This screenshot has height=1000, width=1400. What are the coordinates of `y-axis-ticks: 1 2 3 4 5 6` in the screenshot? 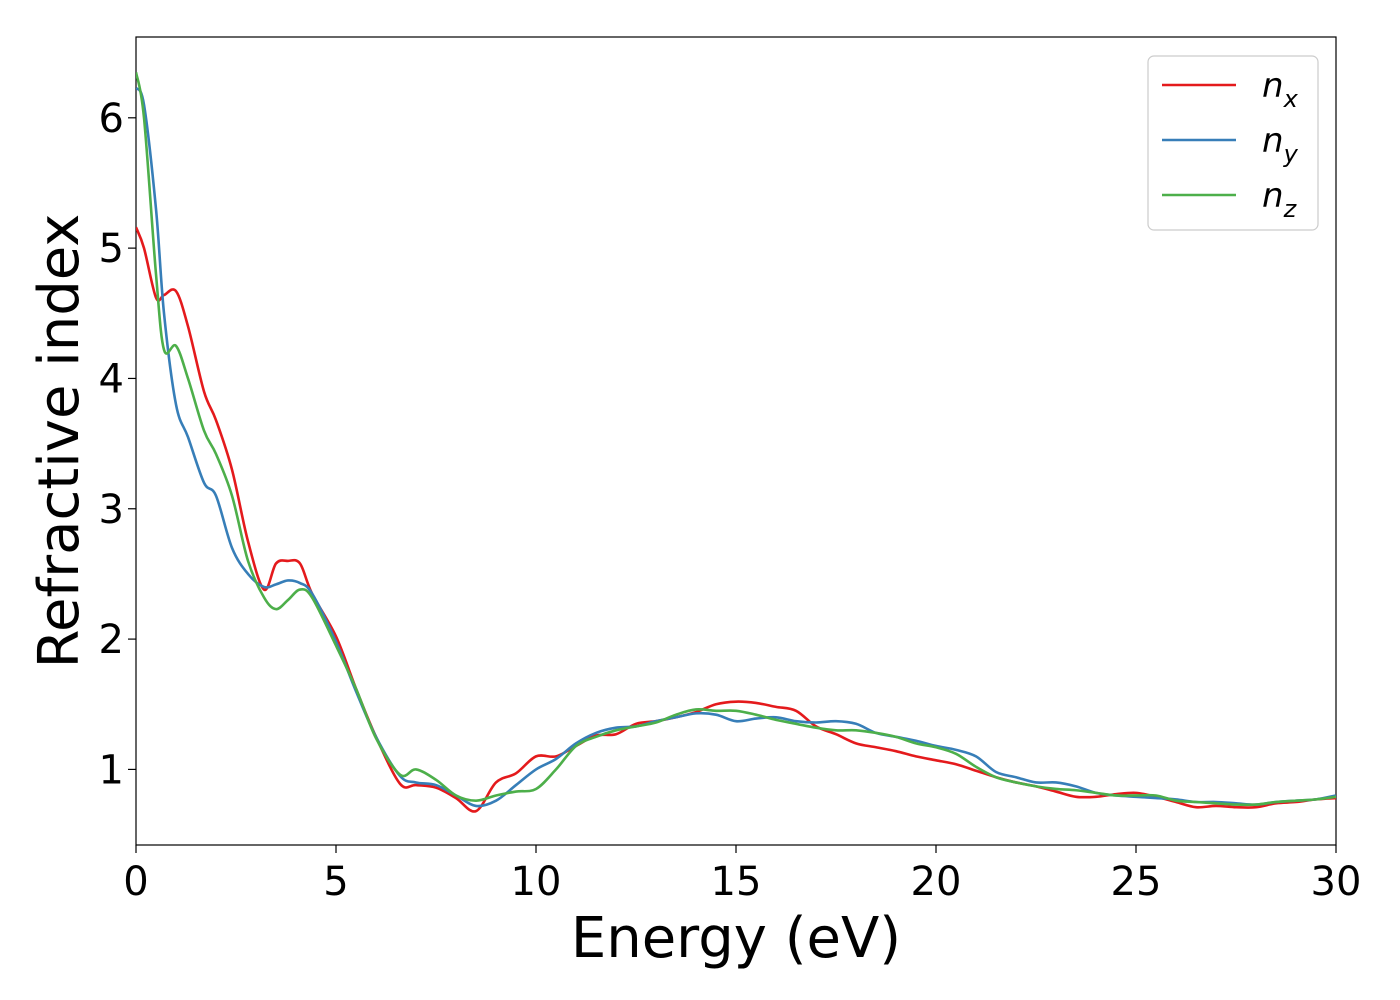 It's located at (117, 444).